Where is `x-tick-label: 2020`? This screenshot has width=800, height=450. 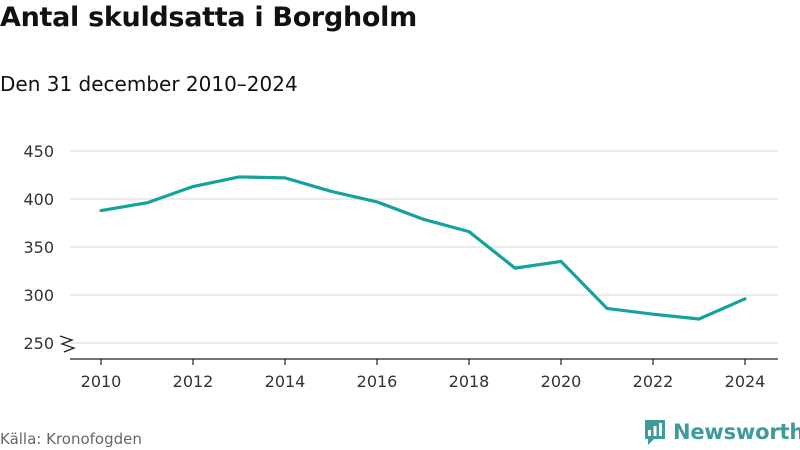
x-tick-label: 2020 is located at coordinates (561, 381).